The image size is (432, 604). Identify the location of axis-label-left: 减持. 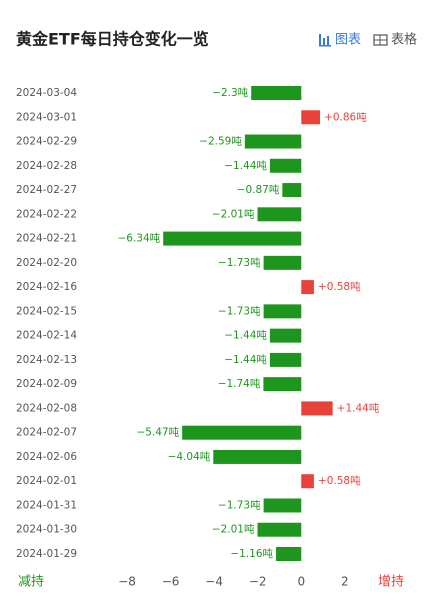
(31, 582).